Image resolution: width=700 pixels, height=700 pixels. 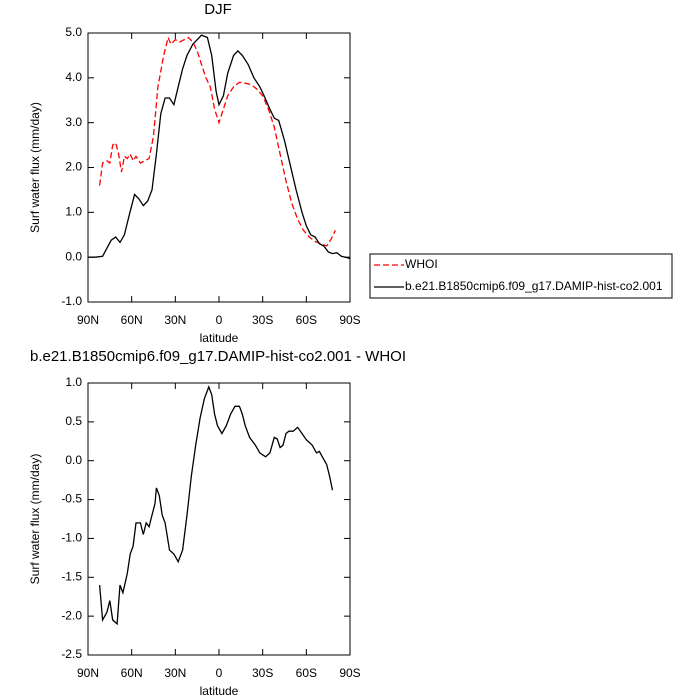 What do you see at coordinates (73, 421) in the screenshot?
I see `y-tick-label: 0.5` at bounding box center [73, 421].